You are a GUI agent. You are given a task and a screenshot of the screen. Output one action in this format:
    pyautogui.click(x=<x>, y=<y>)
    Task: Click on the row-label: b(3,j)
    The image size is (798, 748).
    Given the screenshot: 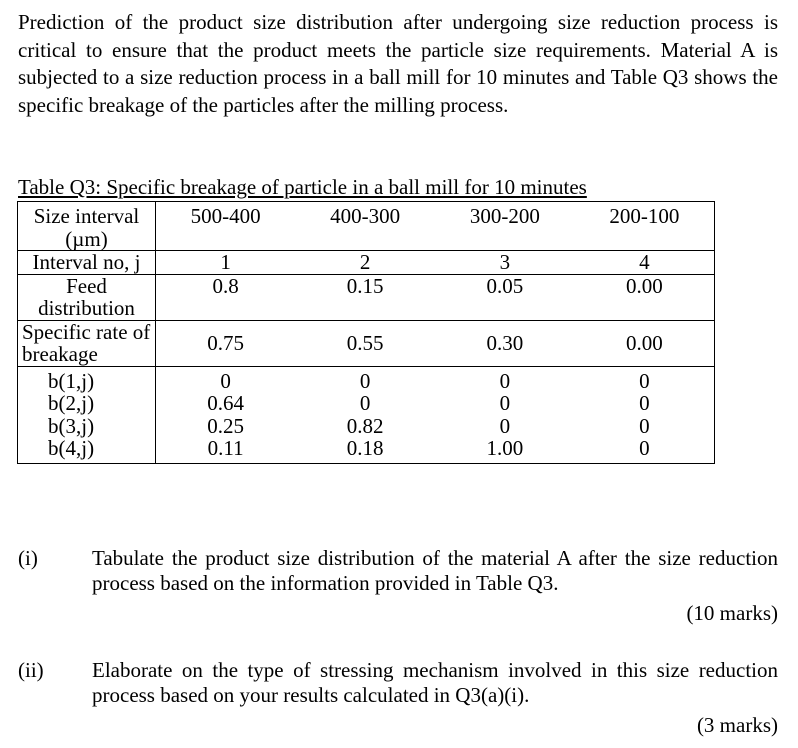 What is the action you would take?
    pyautogui.click(x=86, y=425)
    